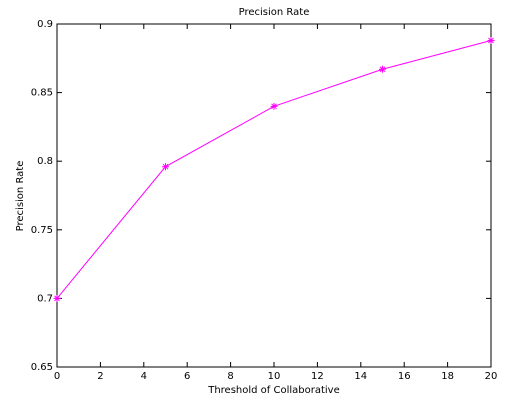 Image resolution: width=517 pixels, height=408 pixels. I want to click on x-tick-label: 8, so click(230, 376).